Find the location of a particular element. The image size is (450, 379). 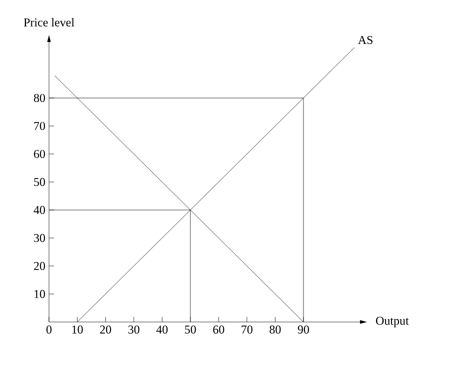

x-tick-label: 0 is located at coordinates (49, 330).